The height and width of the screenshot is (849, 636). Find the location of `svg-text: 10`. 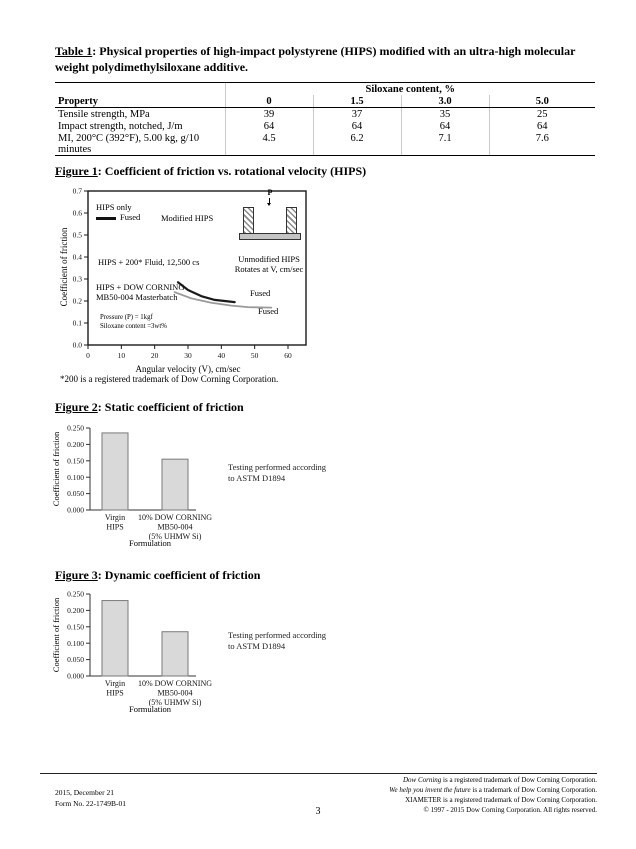

svg-text: 10 is located at coordinates (122, 355).